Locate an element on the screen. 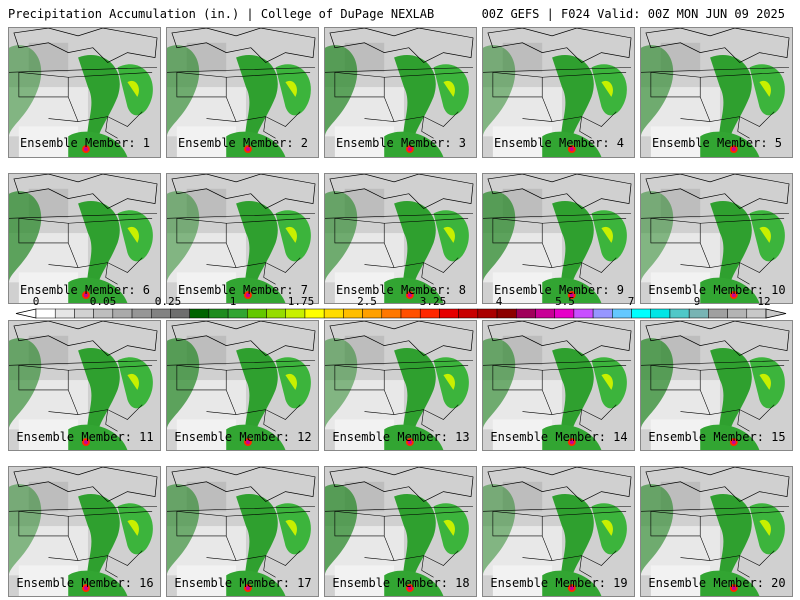  member-caption-11: Ensemble Member: 11 is located at coordinates (85, 437).